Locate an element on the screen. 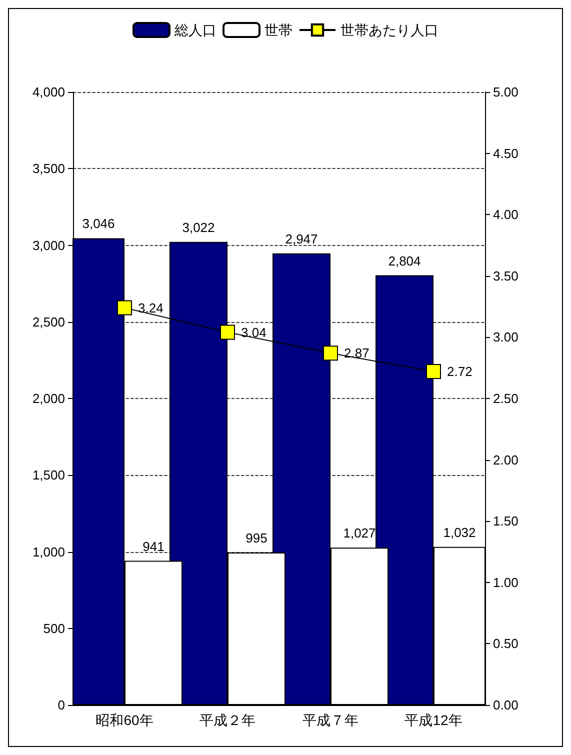 The width and height of the screenshot is (571, 755). legend-label: 総人口 is located at coordinates (195, 30).